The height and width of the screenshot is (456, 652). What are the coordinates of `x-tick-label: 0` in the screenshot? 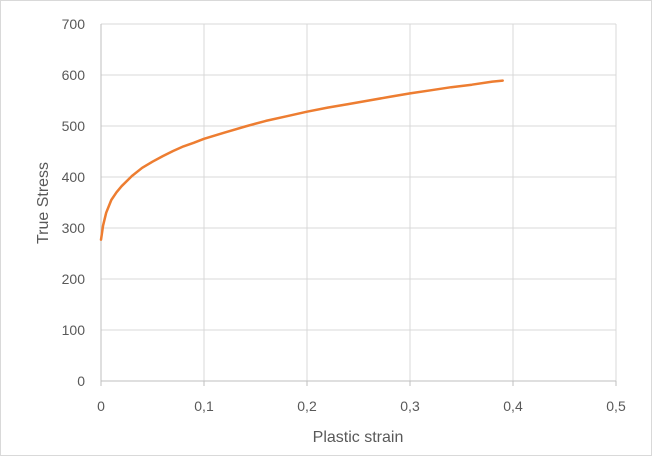 It's located at (101, 406).